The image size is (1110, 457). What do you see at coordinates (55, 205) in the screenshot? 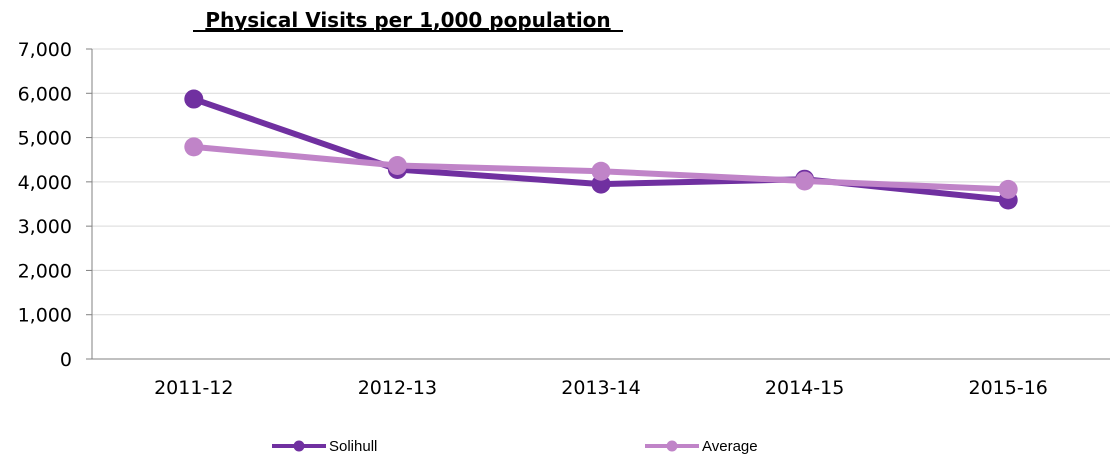
I see `y-axis-ticks: 0 1,000 2,000 3,000 4,000 5,000 6,000 7,000` at bounding box center [55, 205].